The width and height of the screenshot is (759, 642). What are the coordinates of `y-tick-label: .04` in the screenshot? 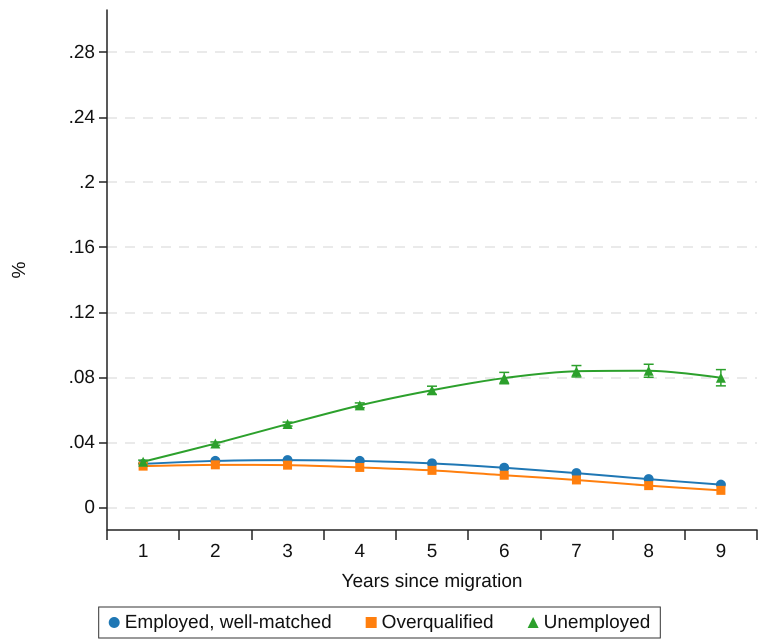 It's located at (82, 442).